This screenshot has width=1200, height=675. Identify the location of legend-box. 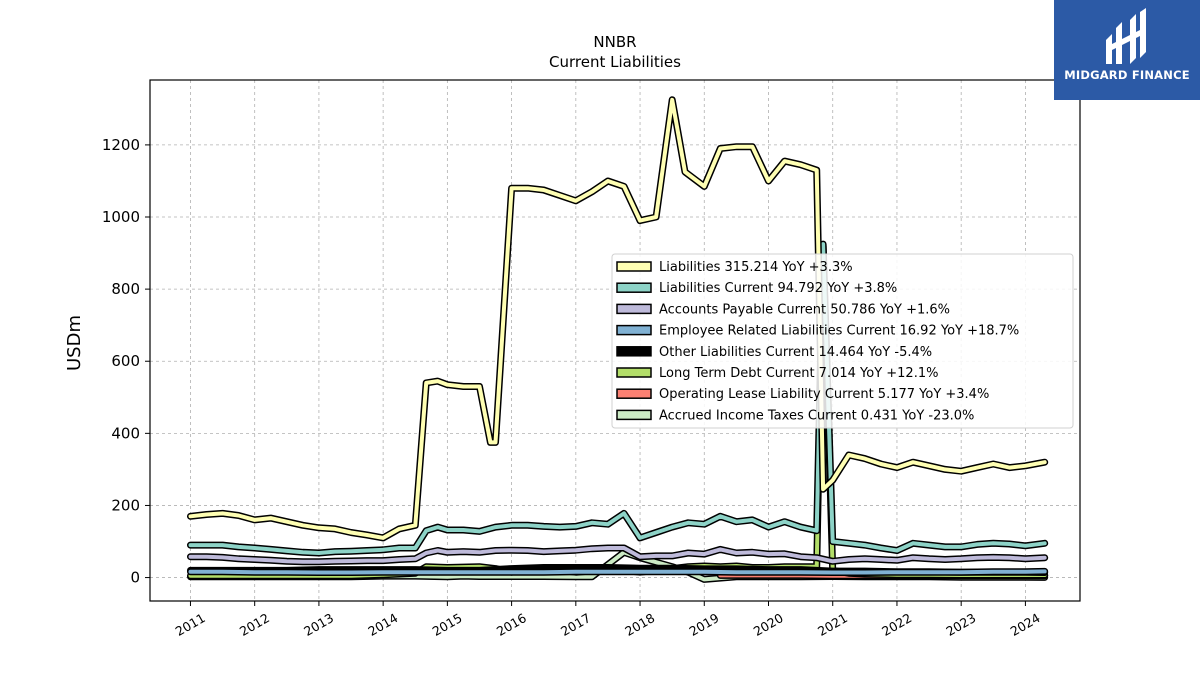
(842, 341).